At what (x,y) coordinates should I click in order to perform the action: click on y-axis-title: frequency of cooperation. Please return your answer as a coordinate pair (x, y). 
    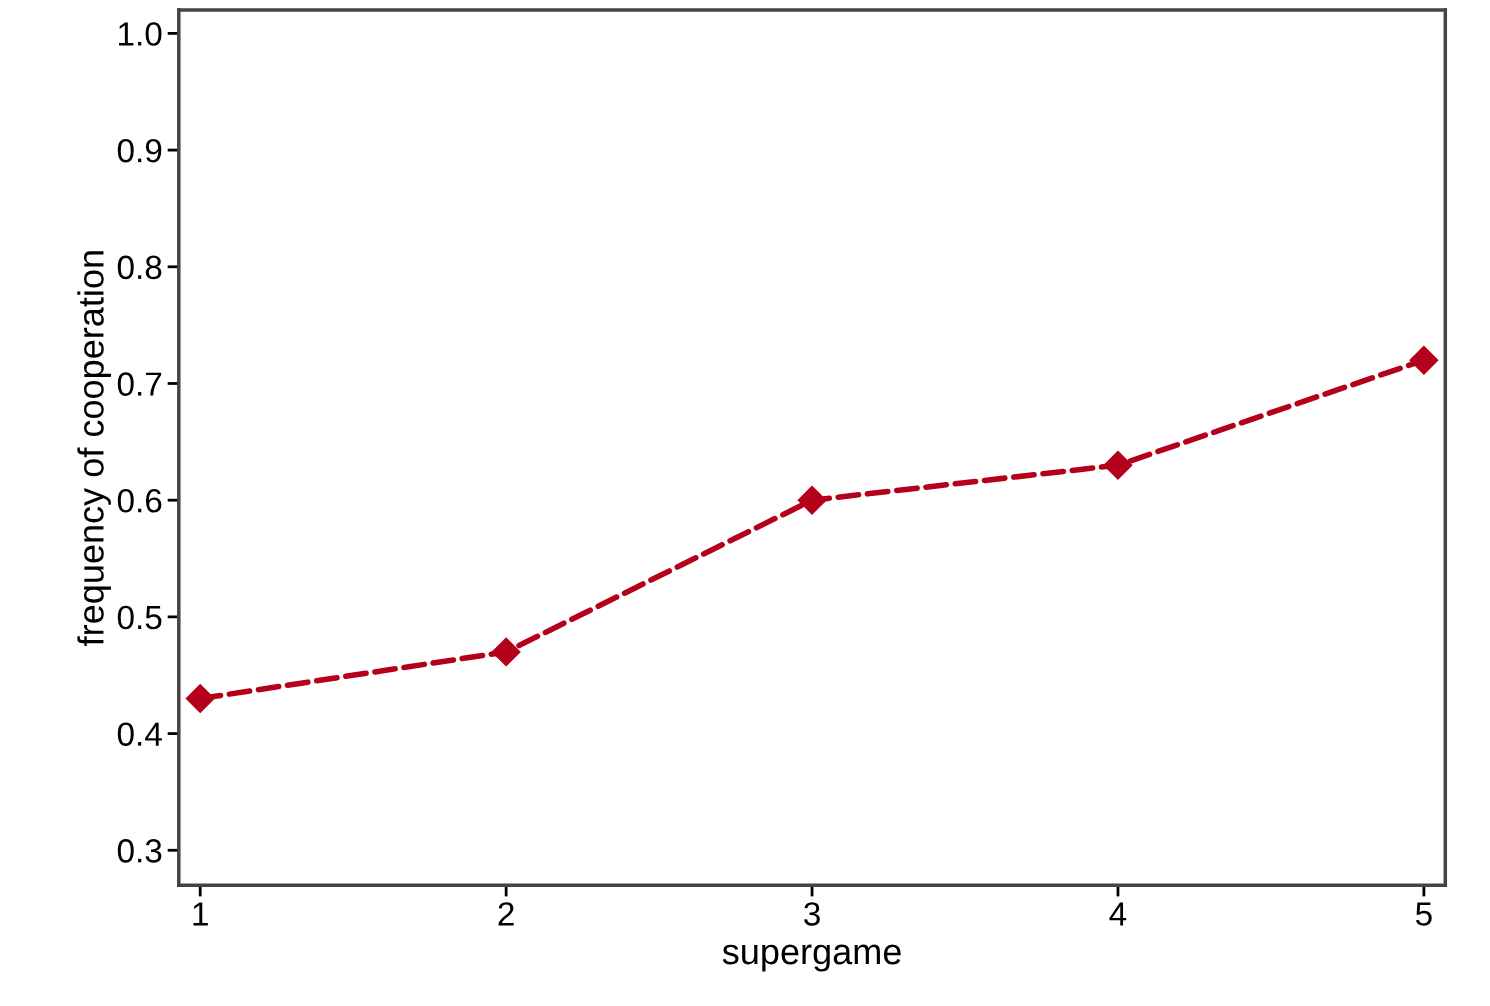
    Looking at the image, I should click on (94, 448).